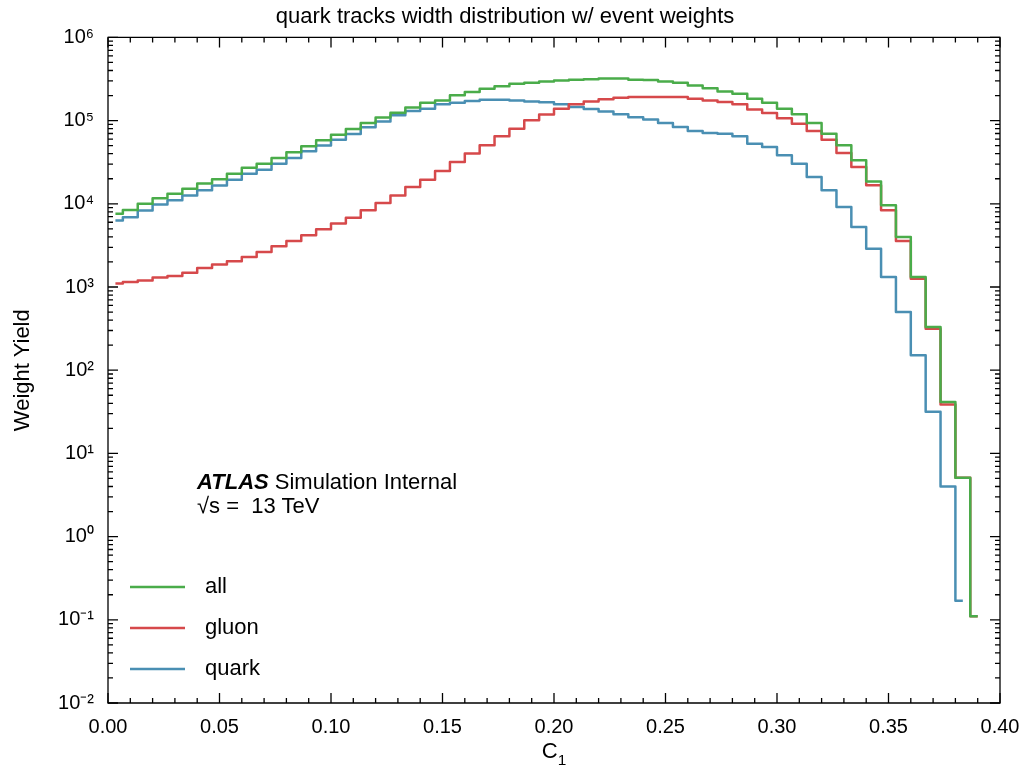 The height and width of the screenshot is (771, 1033). I want to click on x-tick-label: 0.15, so click(442, 725).